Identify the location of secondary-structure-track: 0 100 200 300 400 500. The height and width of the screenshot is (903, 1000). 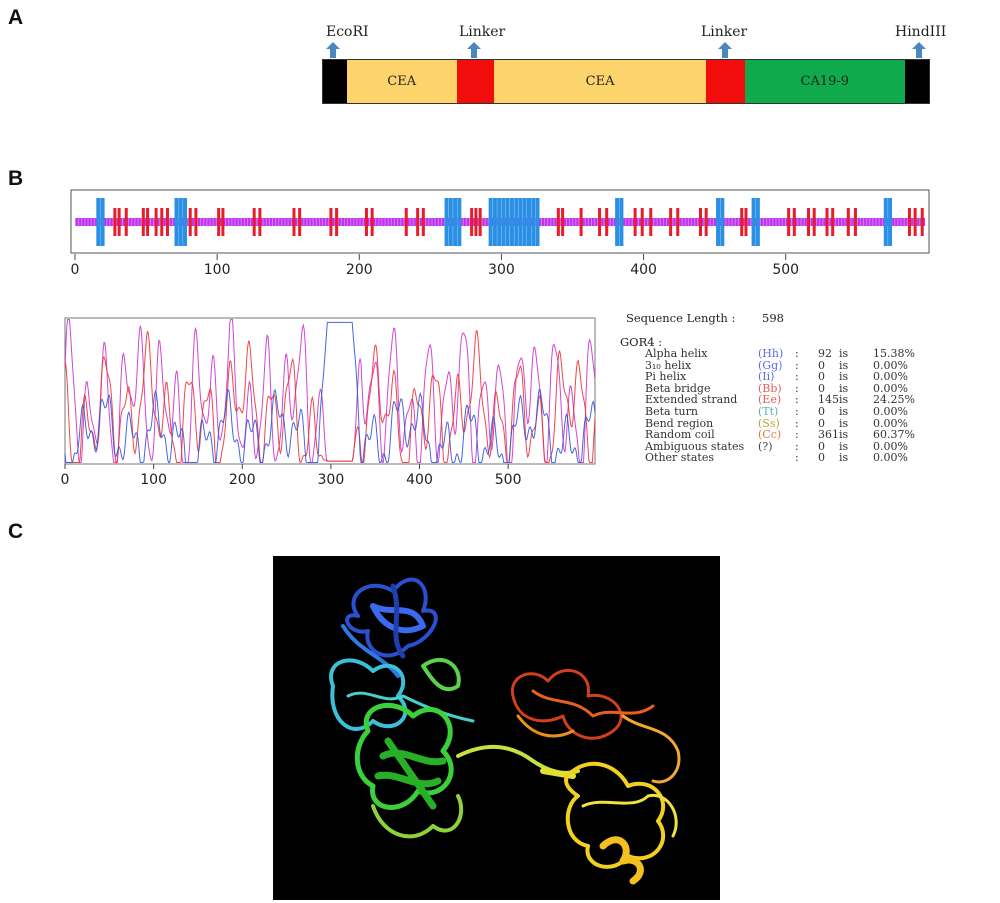
(500, 233).